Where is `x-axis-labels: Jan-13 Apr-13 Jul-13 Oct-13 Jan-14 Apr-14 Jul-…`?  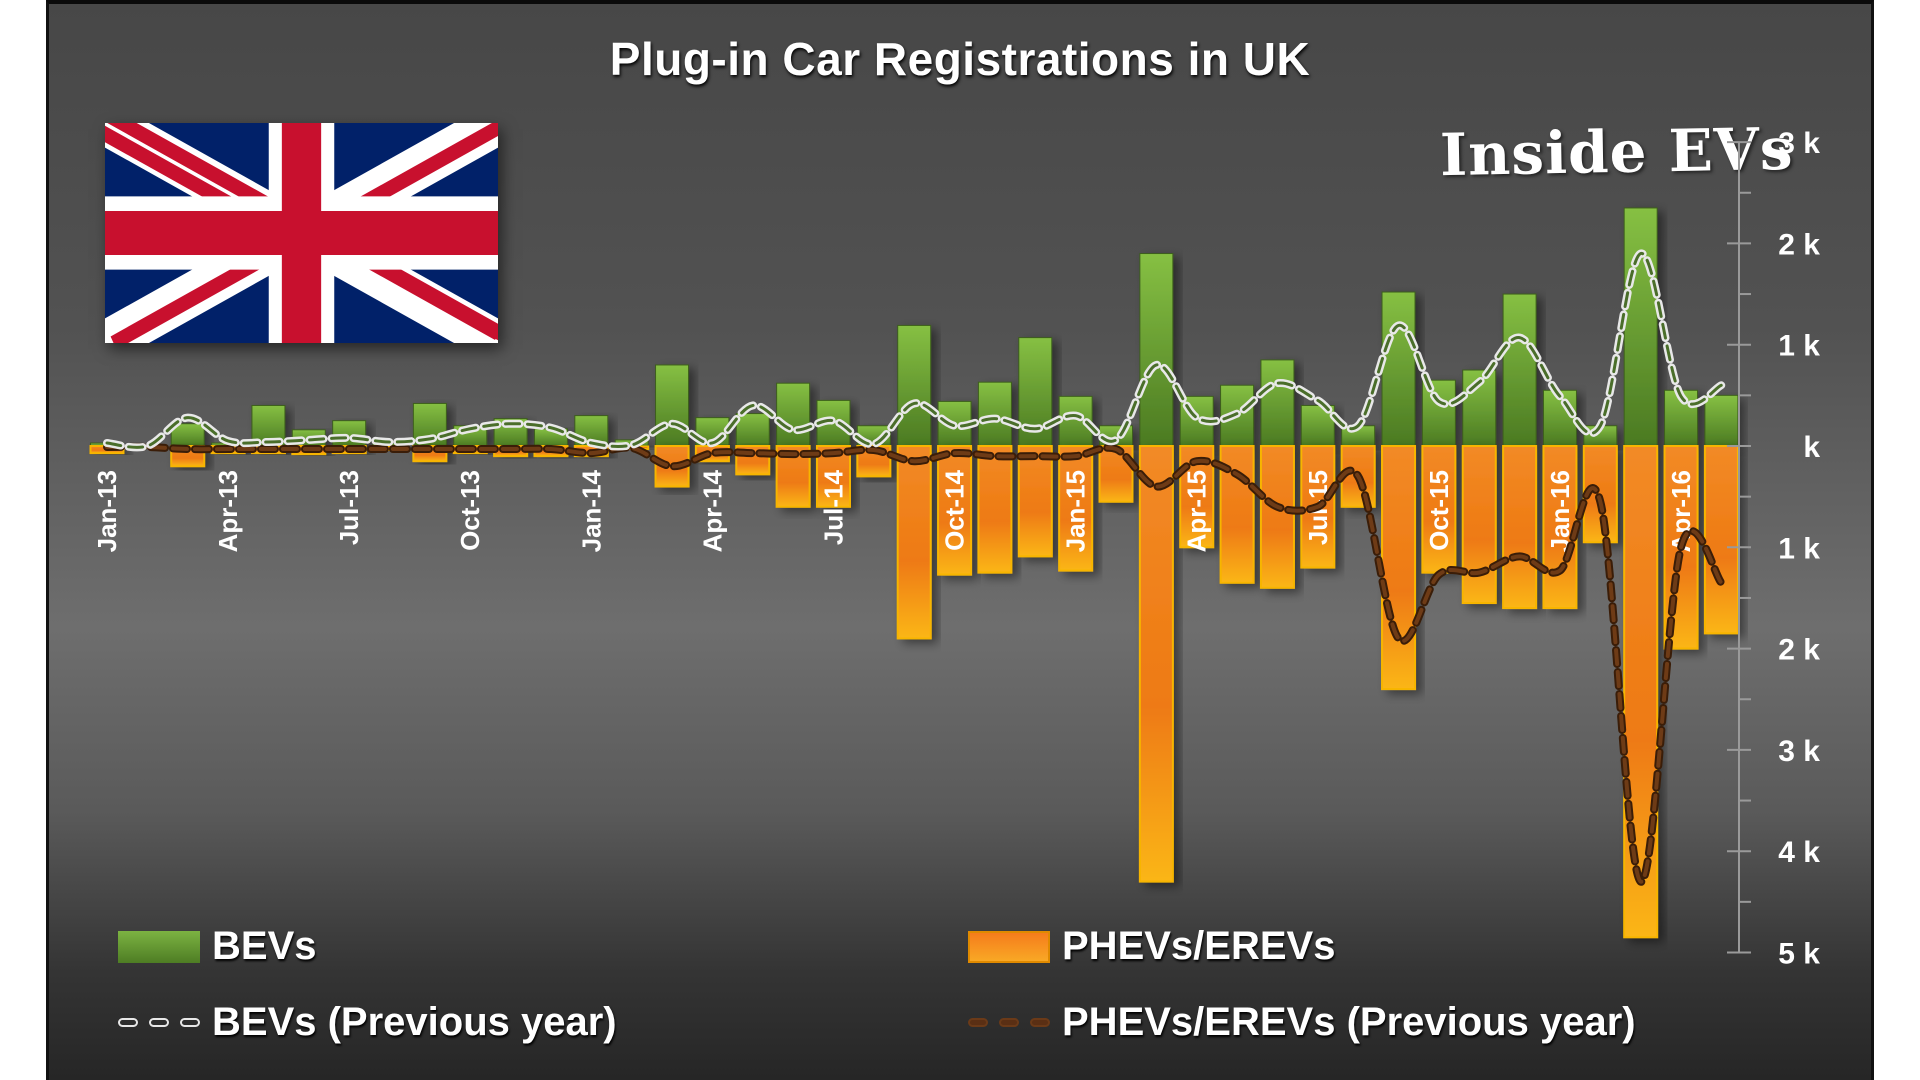 x-axis-labels: Jan-13 Apr-13 Jul-13 Oct-13 Jan-14 Apr-14 Jul-… is located at coordinates (894, 510).